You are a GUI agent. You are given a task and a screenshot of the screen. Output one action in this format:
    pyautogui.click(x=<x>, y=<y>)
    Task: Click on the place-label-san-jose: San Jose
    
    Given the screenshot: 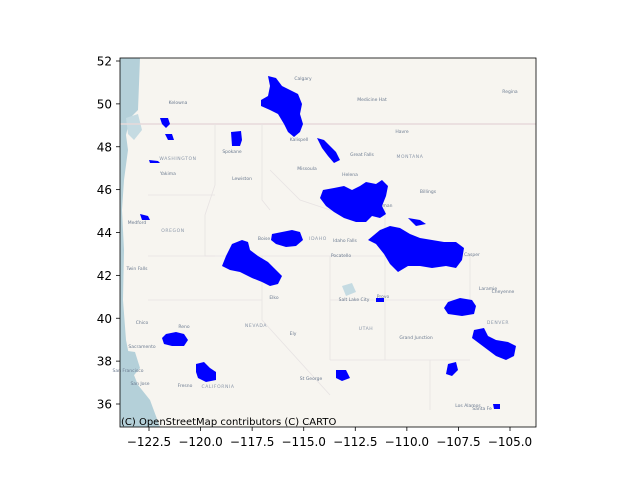 What is the action you would take?
    pyautogui.click(x=139, y=384)
    